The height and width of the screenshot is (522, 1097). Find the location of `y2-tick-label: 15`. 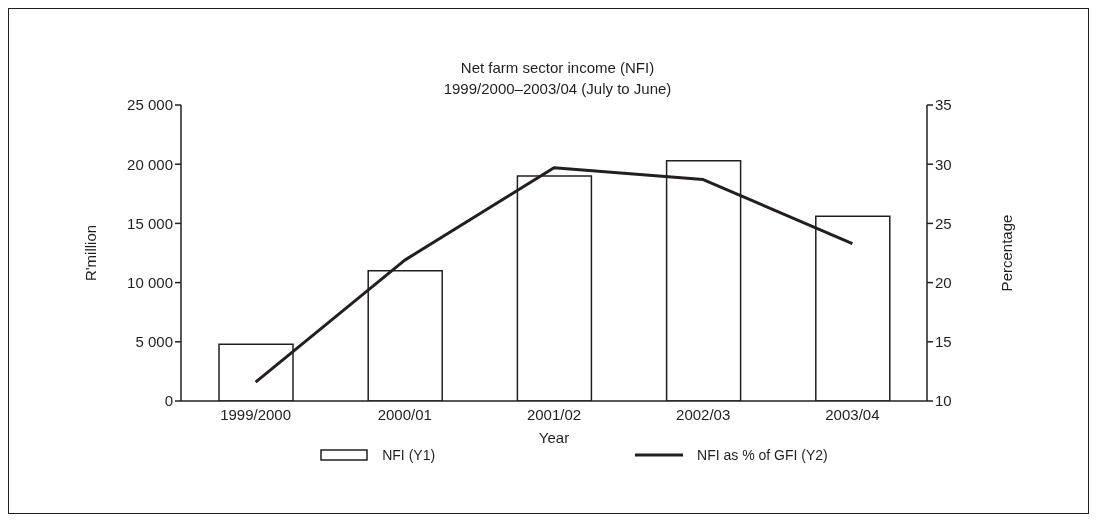

y2-tick-label: 15 is located at coordinates (943, 342).